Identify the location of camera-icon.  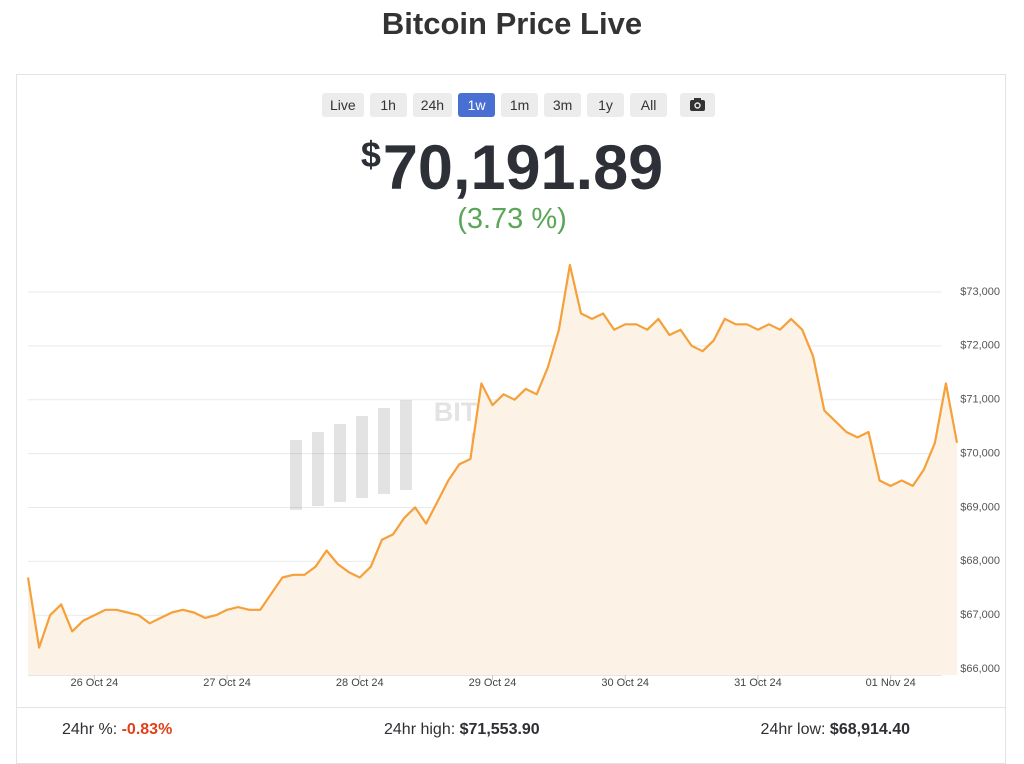
(697, 104).